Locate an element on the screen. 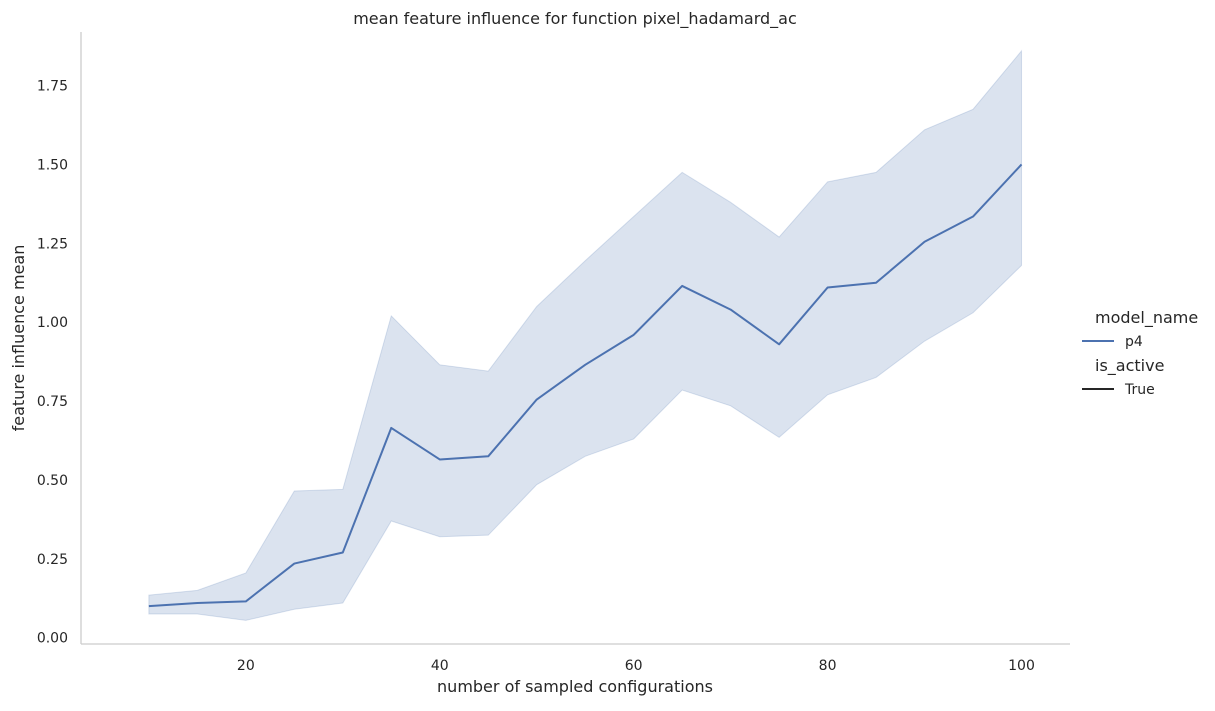 The image size is (1215, 711). y-tick-label: 1.00 is located at coordinates (52, 323).